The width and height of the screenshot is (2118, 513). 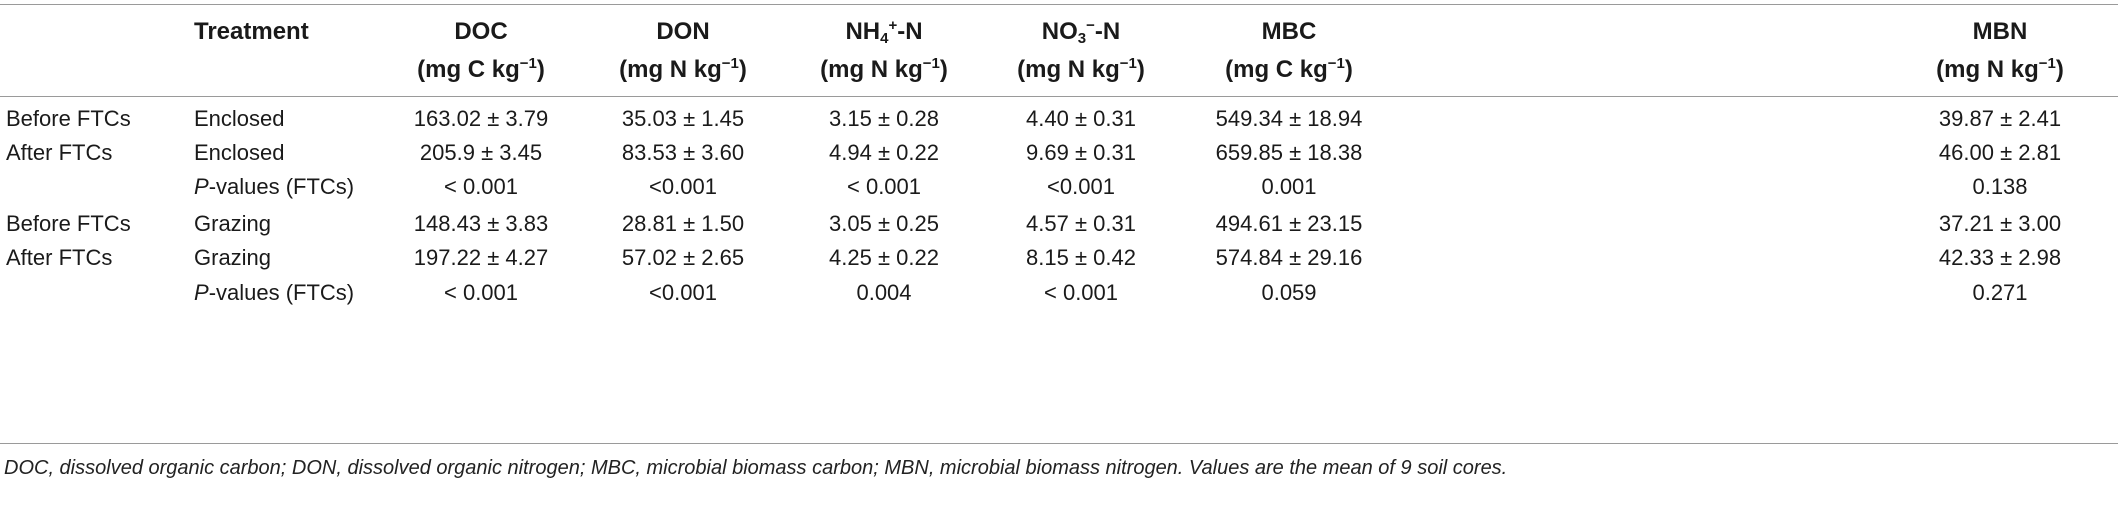 What do you see at coordinates (1289, 223) in the screenshot?
I see `cell-mbc: 494.61 ± 23.15` at bounding box center [1289, 223].